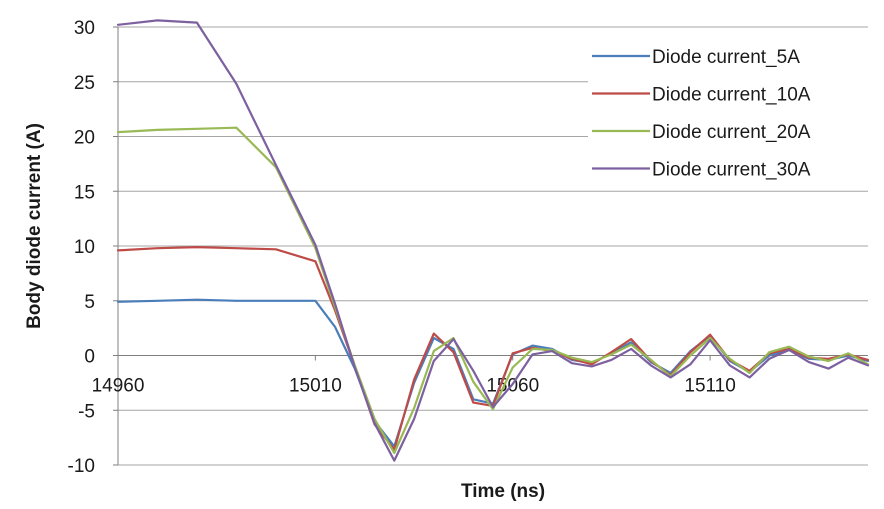 The image size is (884, 509). I want to click on legend-label-1: Diode current_5A, so click(726, 57).